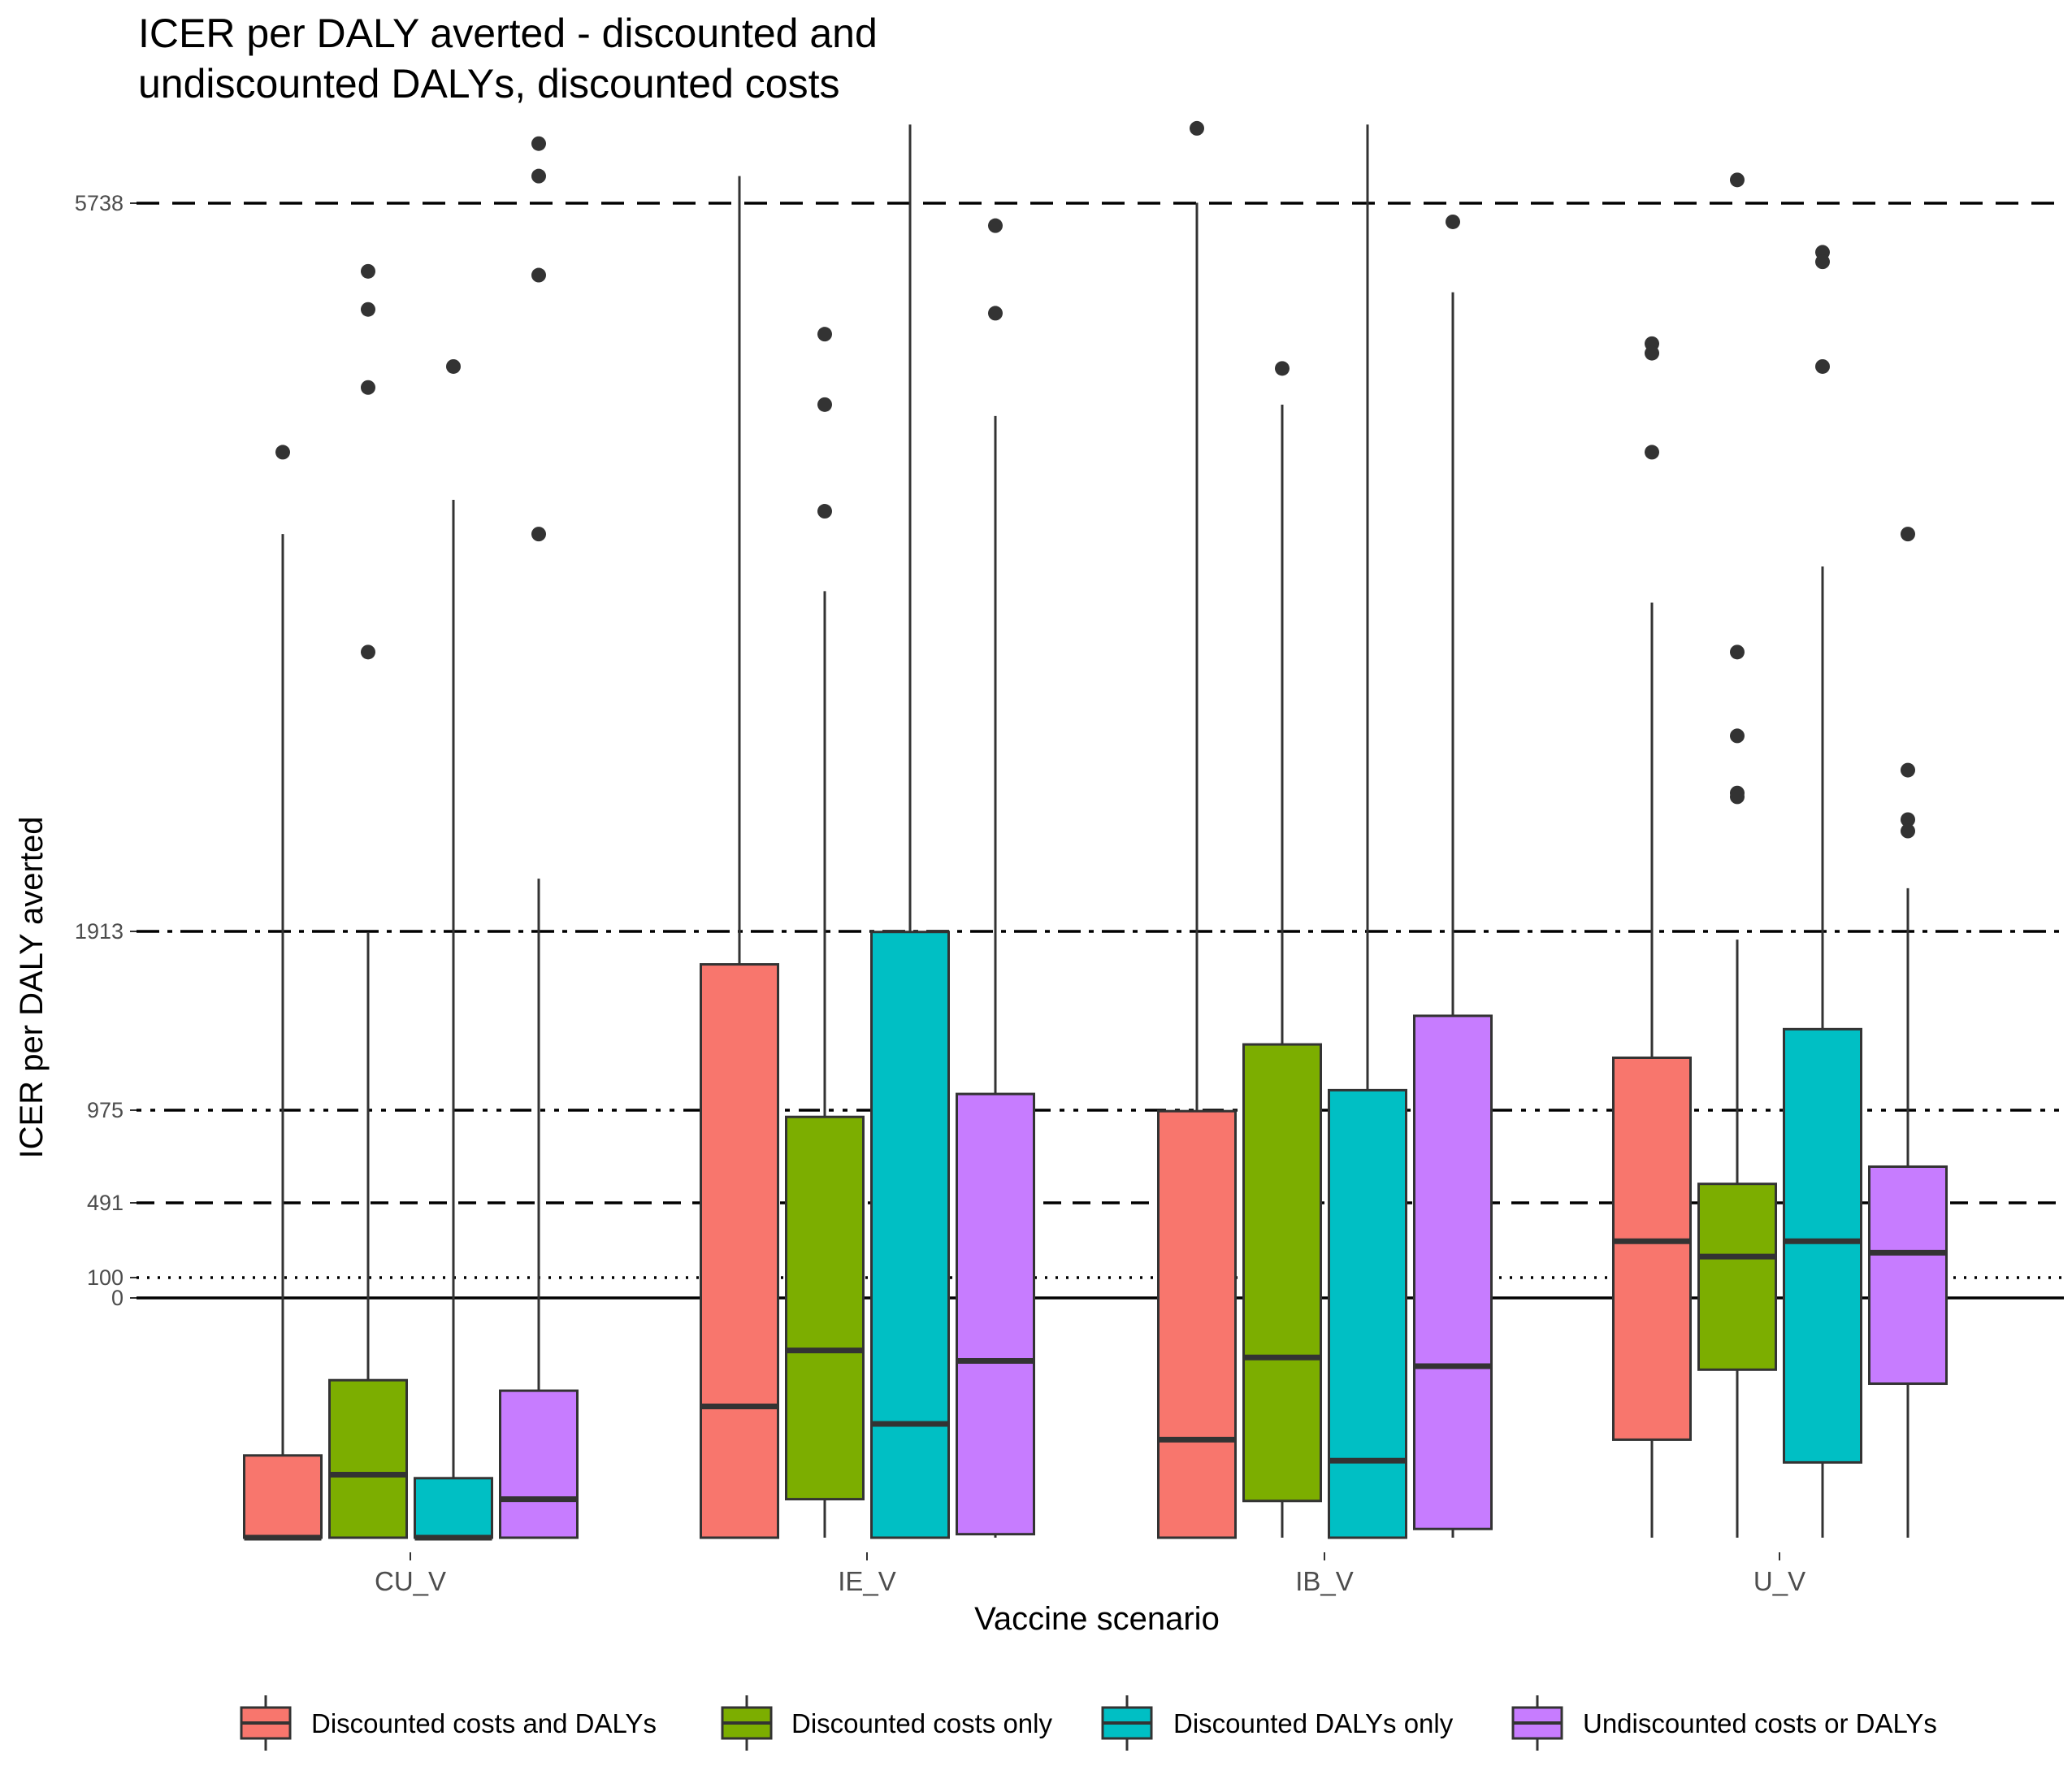 The width and height of the screenshot is (2072, 1788). I want to click on y-tick-label: 5738, so click(99, 203).